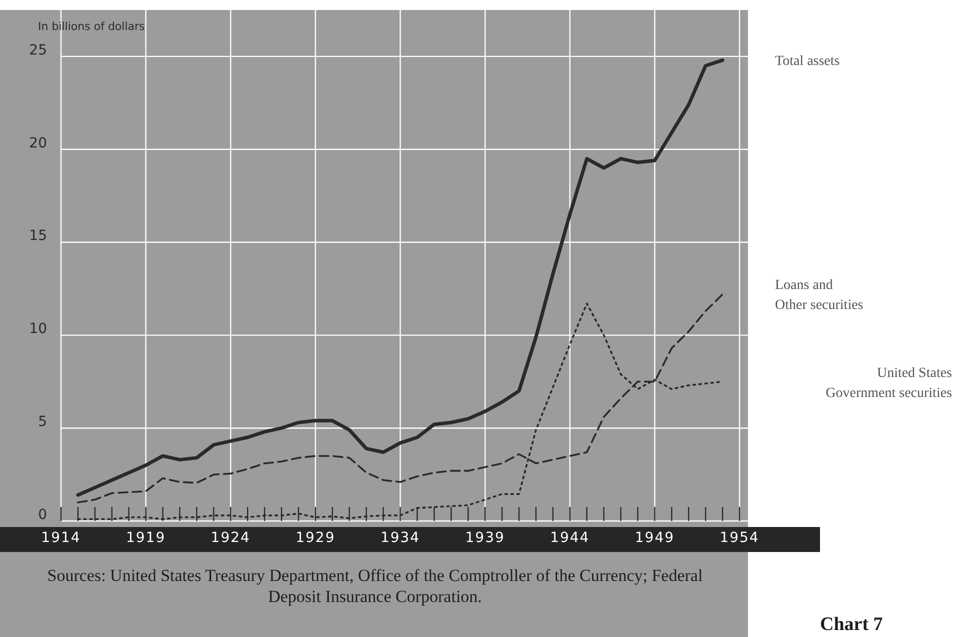  What do you see at coordinates (654, 538) in the screenshot?
I see `x-tick-label: 1949` at bounding box center [654, 538].